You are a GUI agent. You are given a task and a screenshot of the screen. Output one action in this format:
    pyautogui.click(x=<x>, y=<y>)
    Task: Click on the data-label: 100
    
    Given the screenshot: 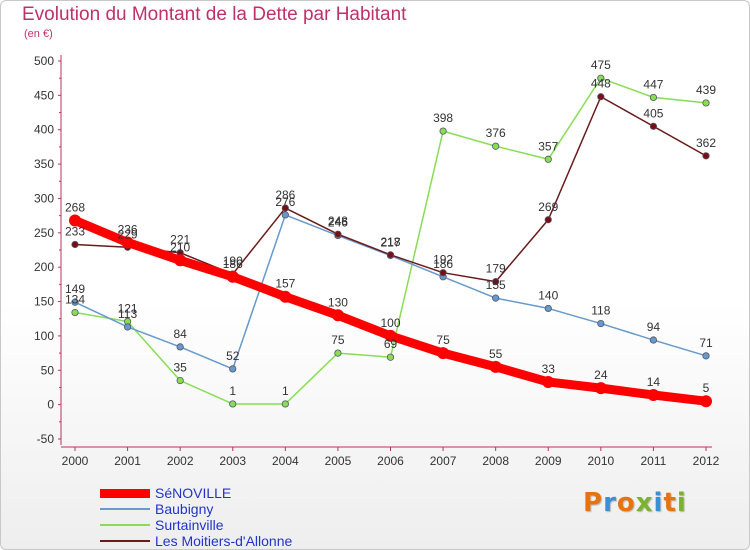 What is the action you would take?
    pyautogui.click(x=390, y=323)
    